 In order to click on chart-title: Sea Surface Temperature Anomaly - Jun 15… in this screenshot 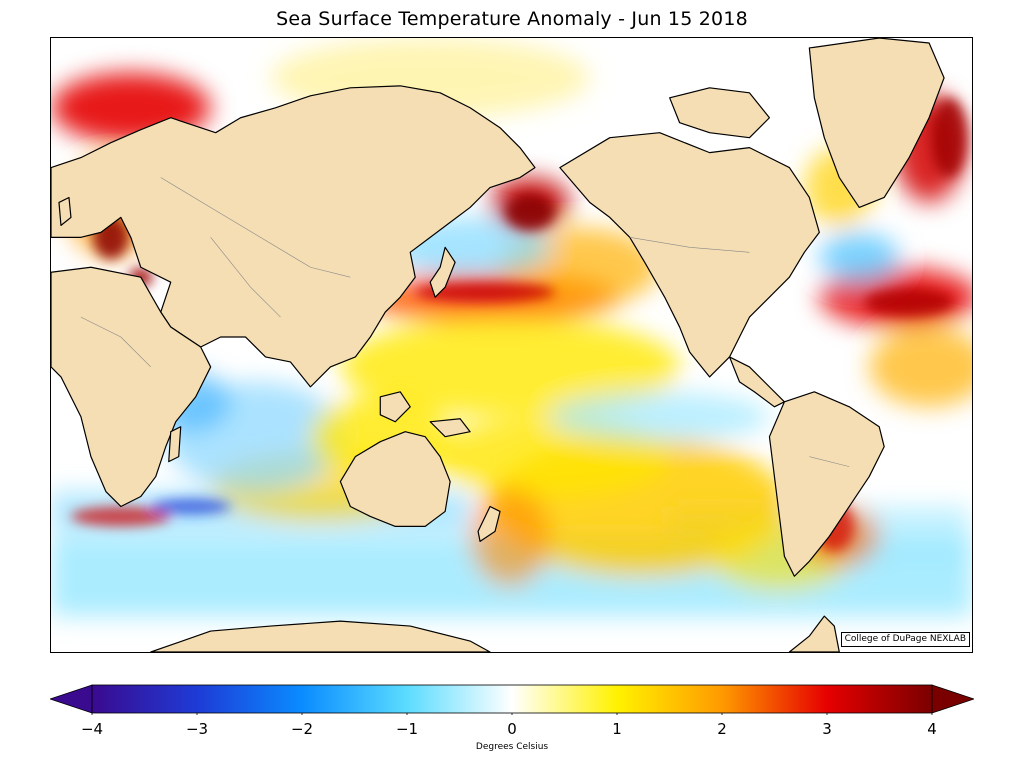, I will do `click(512, 19)`.